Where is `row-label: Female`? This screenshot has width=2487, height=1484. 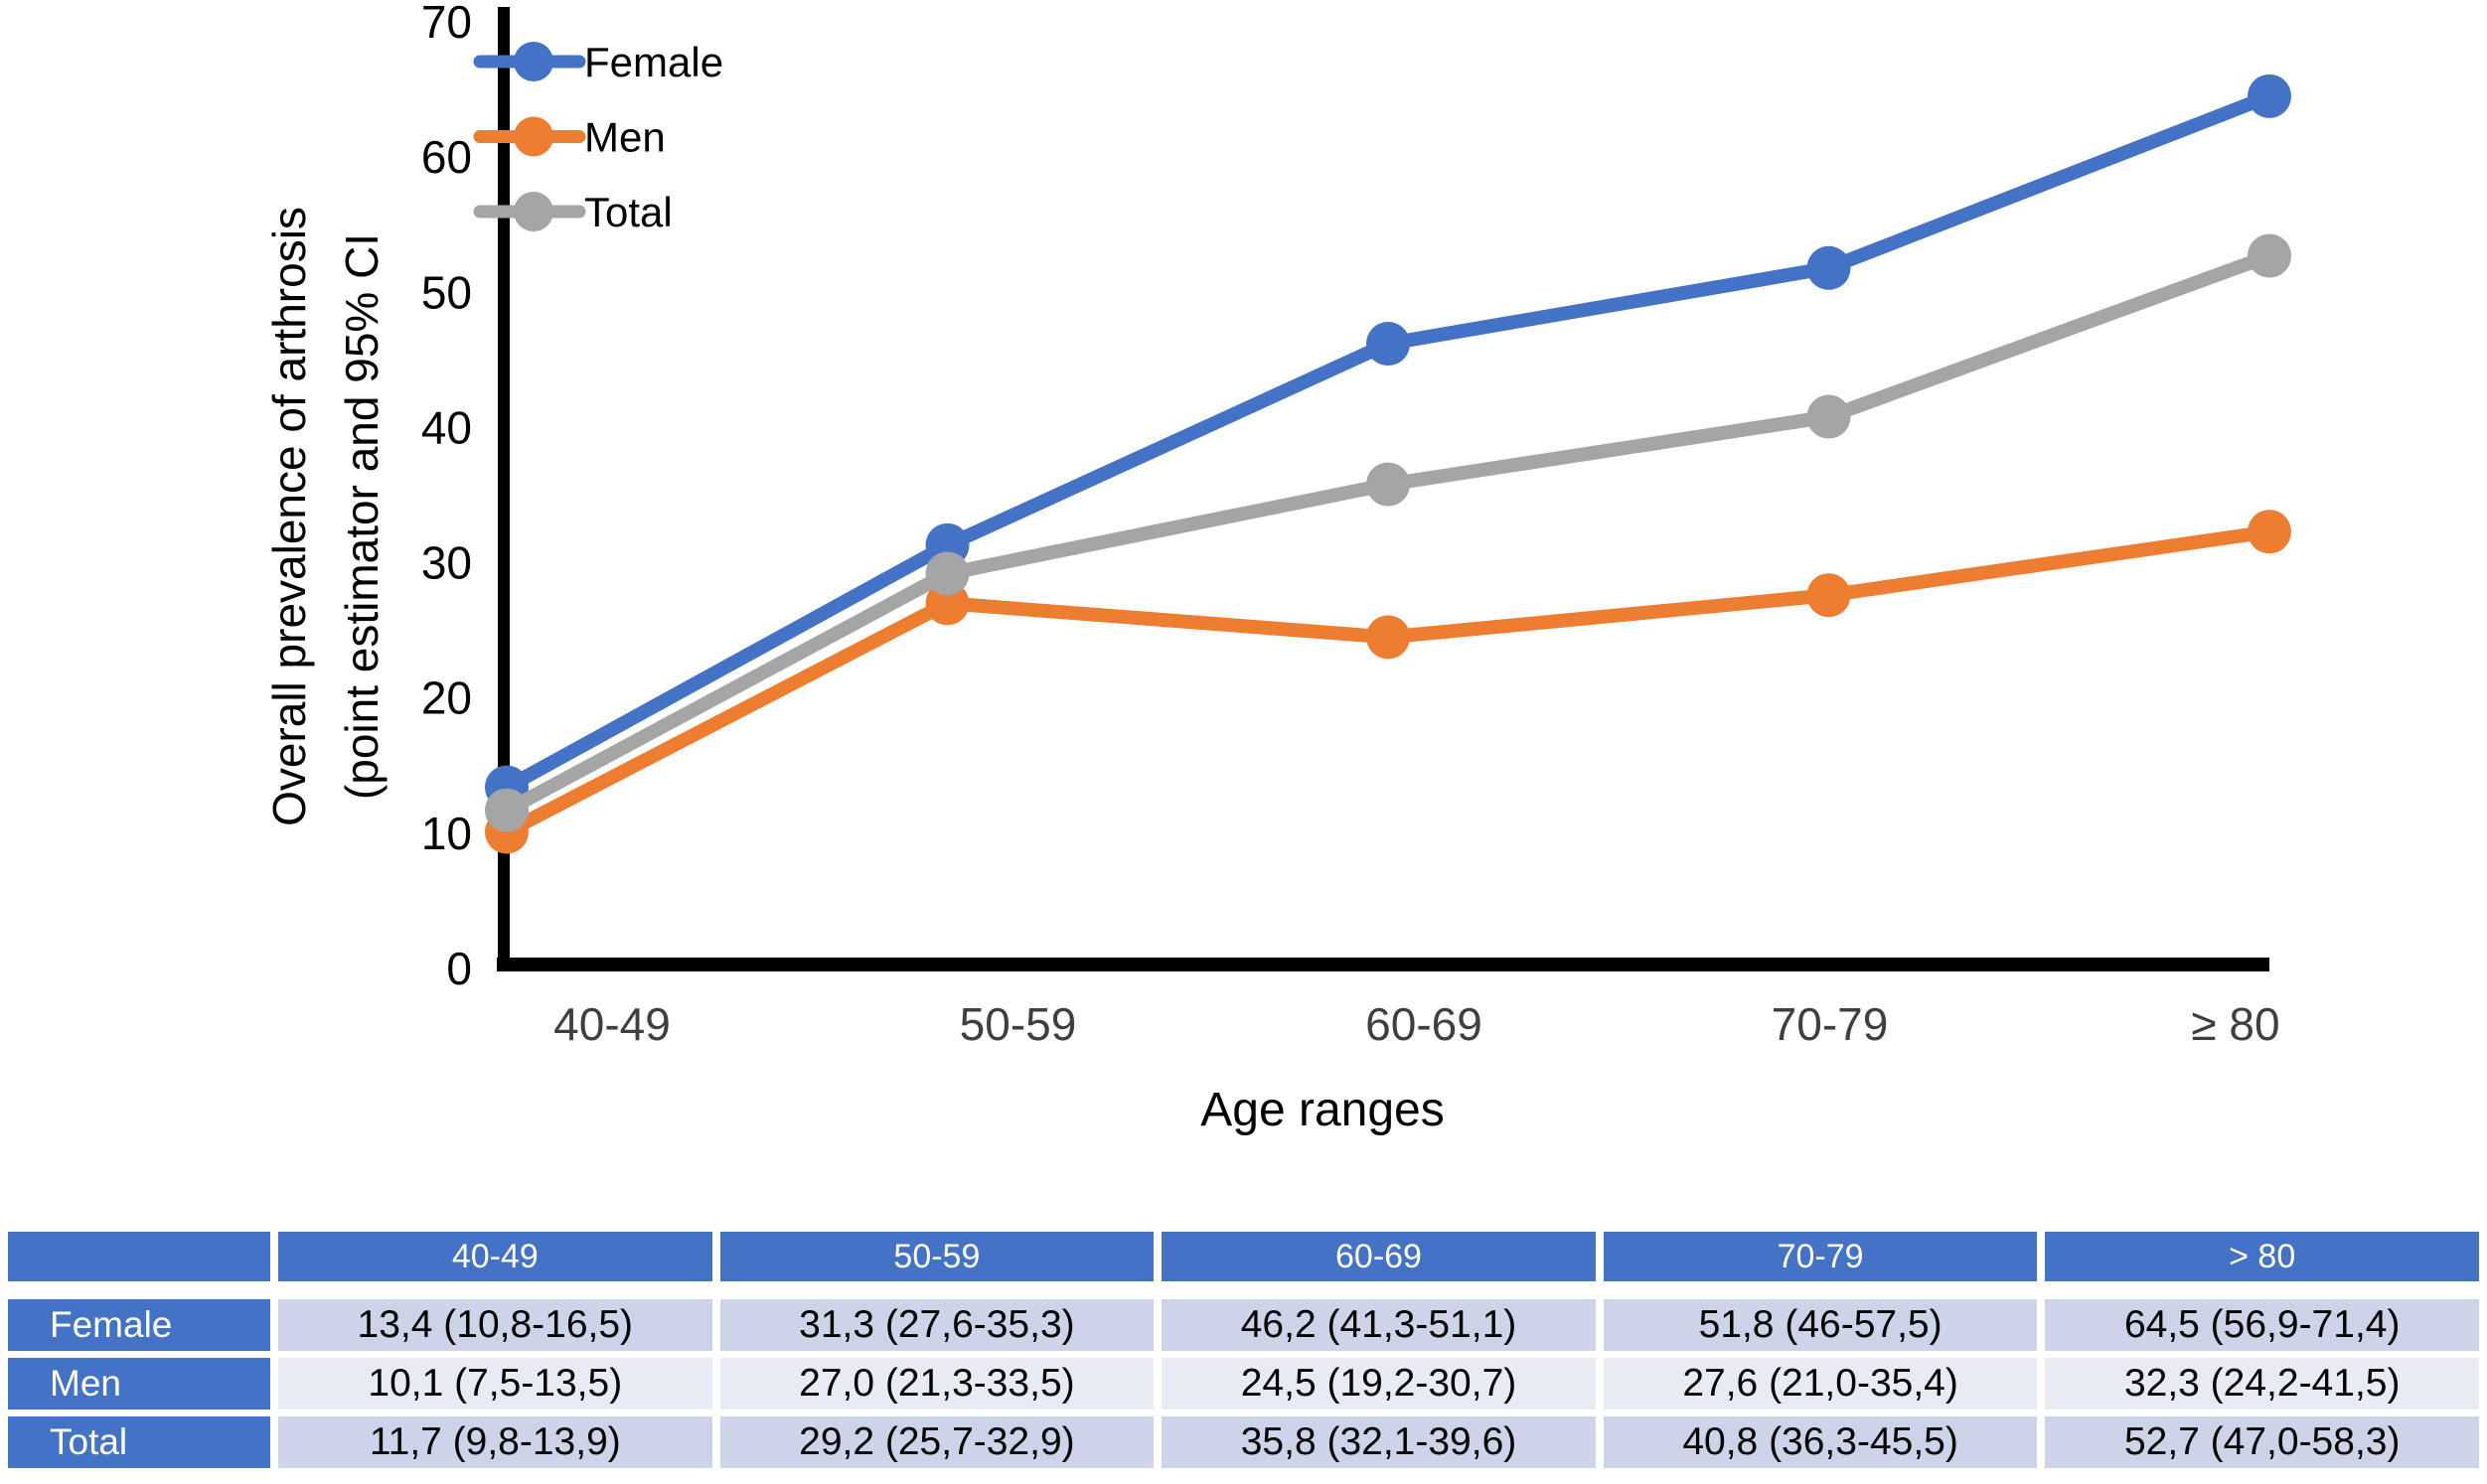
row-label: Female is located at coordinates (139, 1325).